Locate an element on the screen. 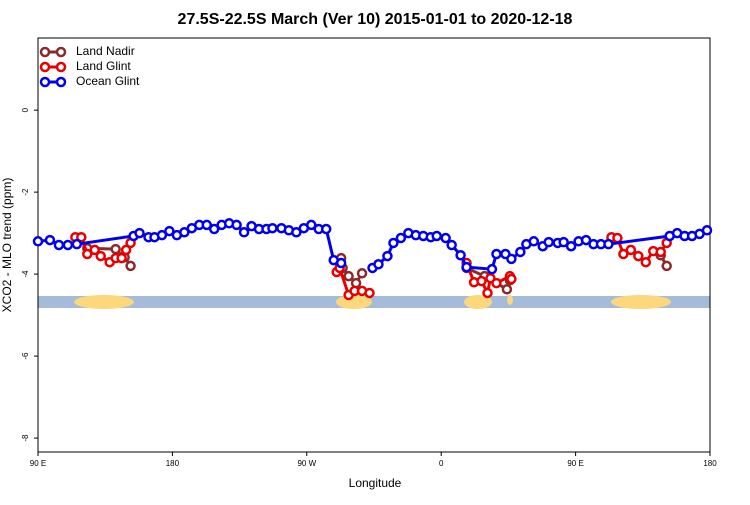 The width and height of the screenshot is (750, 505). x-tick-label: 90 W is located at coordinates (306, 463).